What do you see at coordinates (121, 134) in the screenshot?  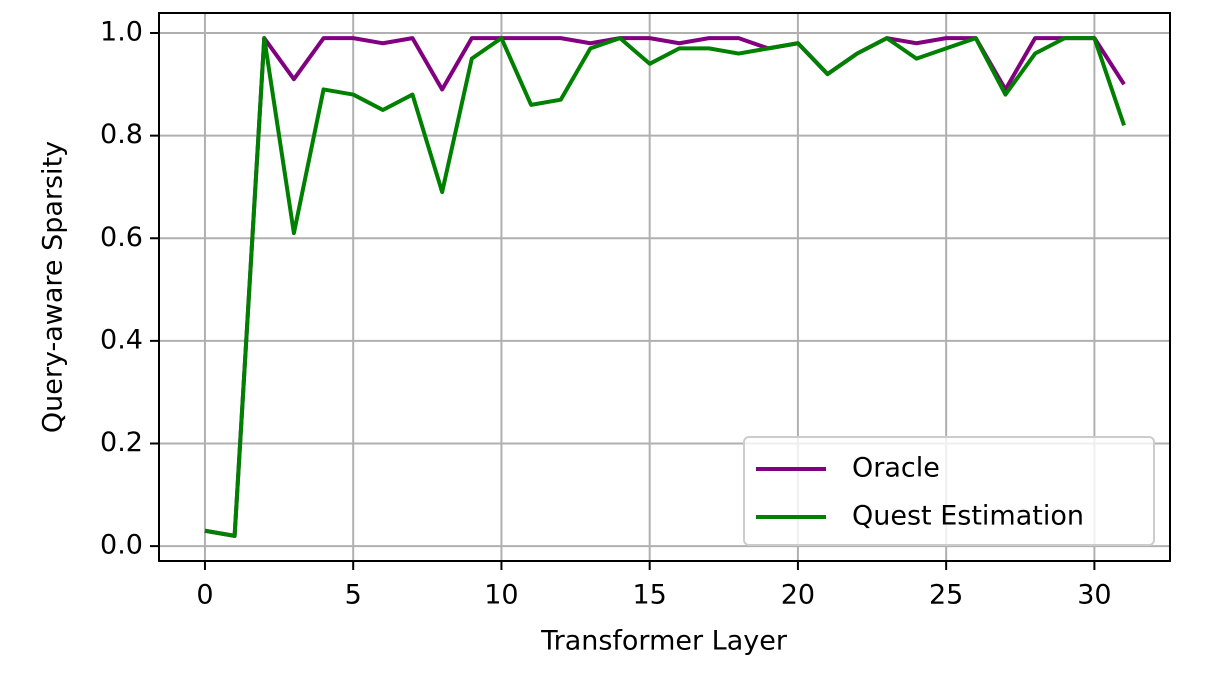 I see `y-tick-label: 0.8` at bounding box center [121, 134].